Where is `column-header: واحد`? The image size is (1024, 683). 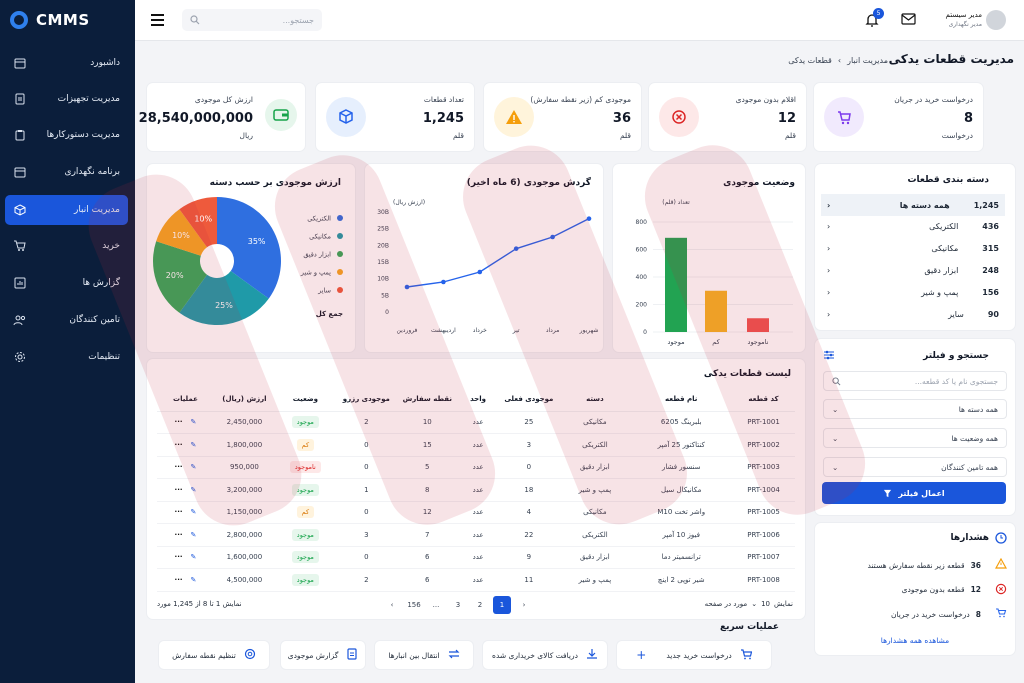 column-header: واحد is located at coordinates (478, 399).